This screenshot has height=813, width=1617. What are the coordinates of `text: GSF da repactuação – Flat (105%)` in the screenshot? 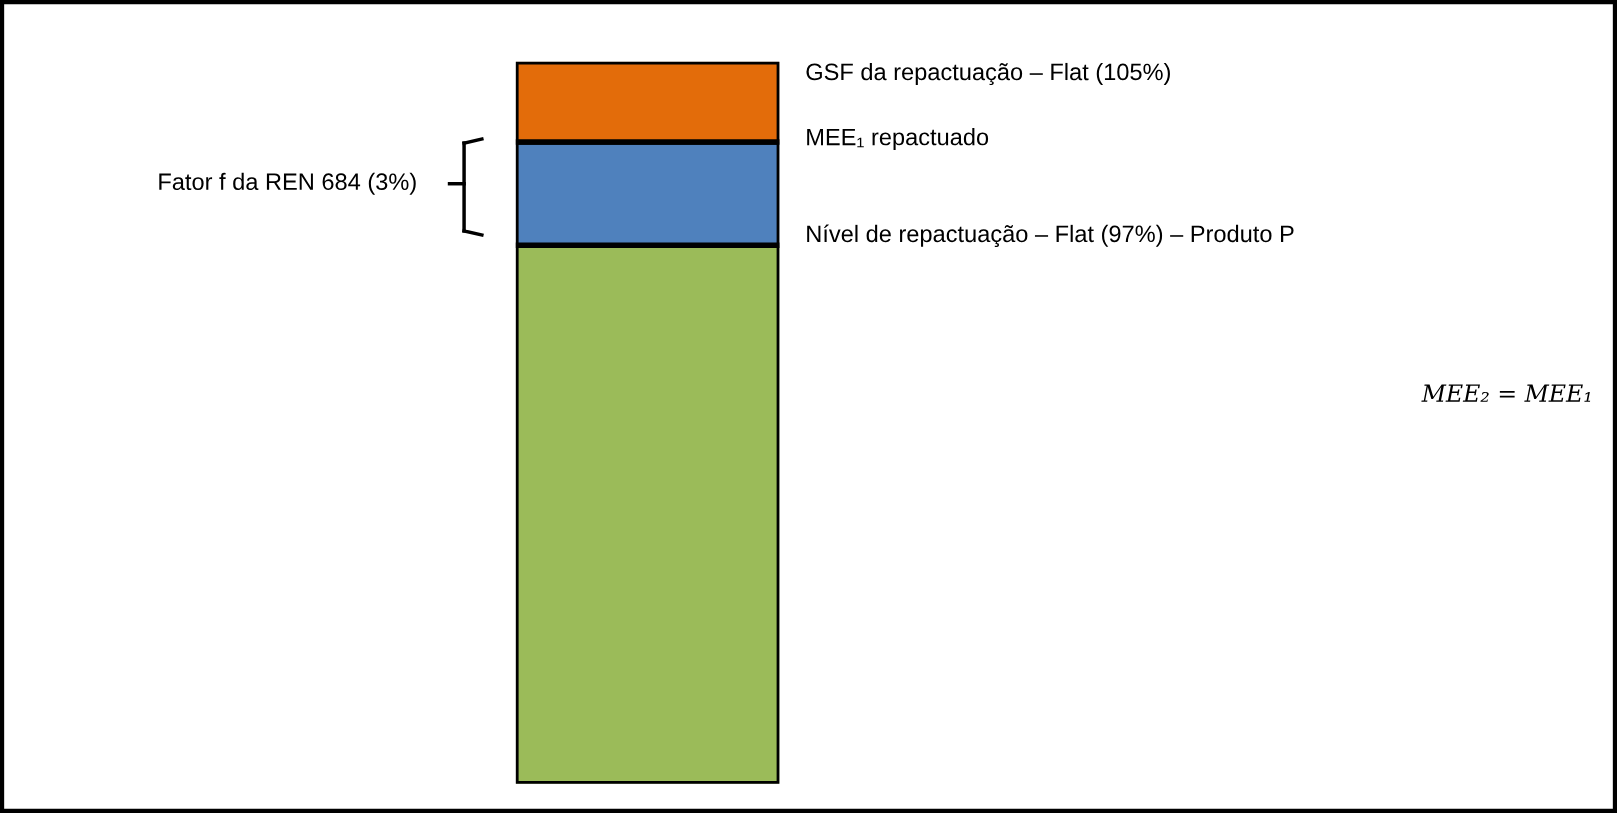 It's located at (988, 74).